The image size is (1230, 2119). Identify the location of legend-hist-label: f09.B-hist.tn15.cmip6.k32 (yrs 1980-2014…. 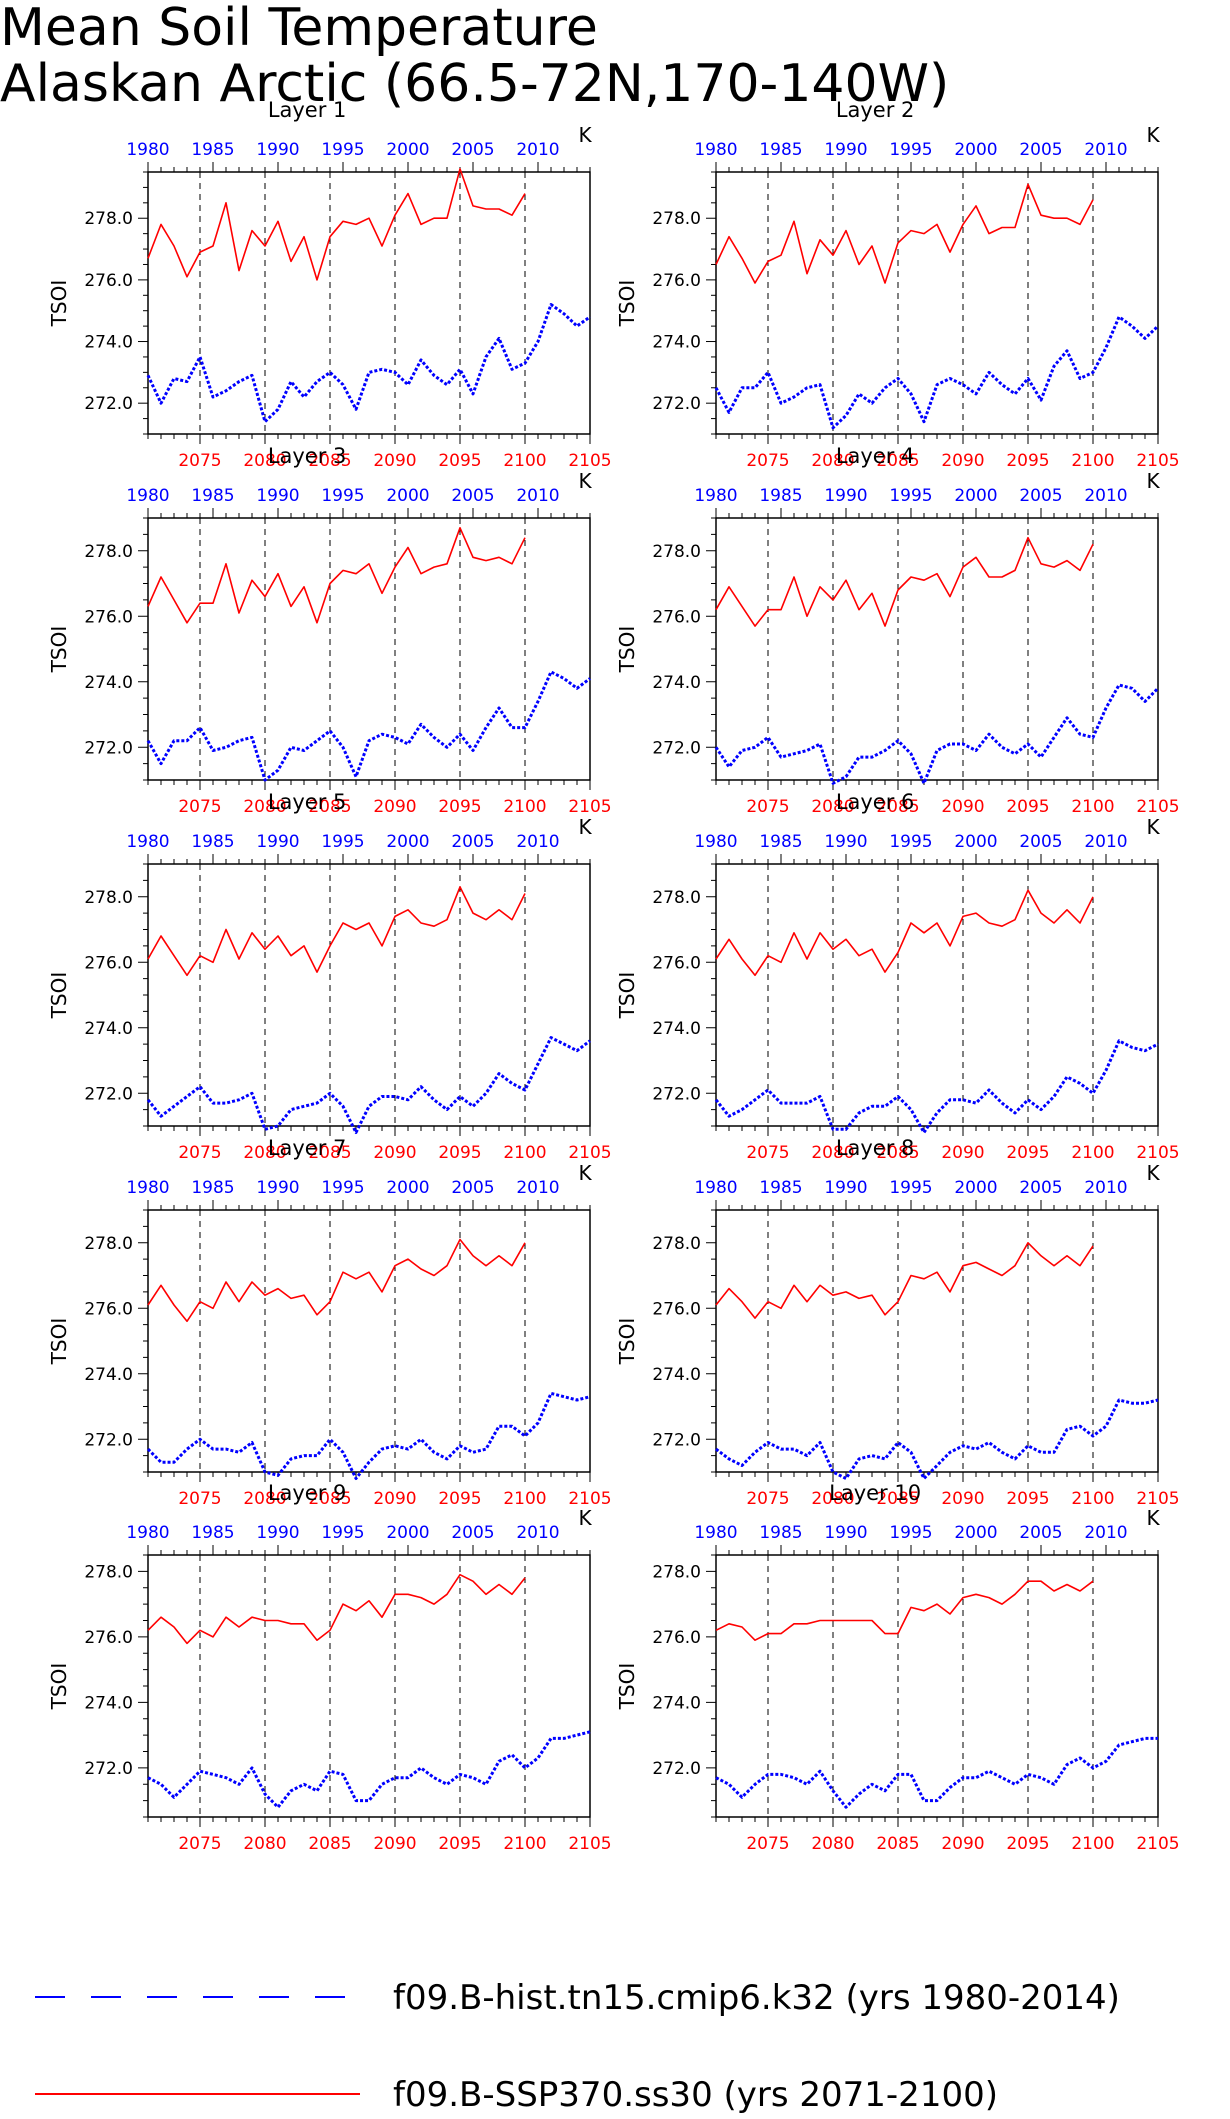
(756, 1998).